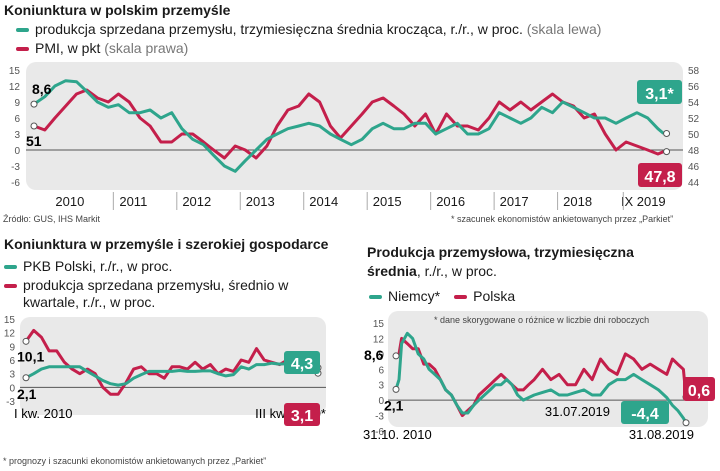 This screenshot has width=720, height=471. What do you see at coordinates (667, 152) in the screenshot?
I see `end-dot-pmi` at bounding box center [667, 152].